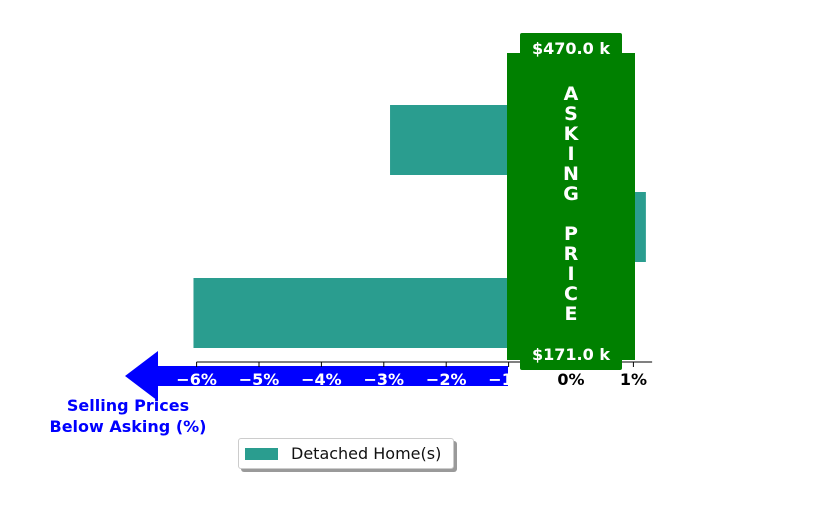 This screenshot has height=509, width=834. What do you see at coordinates (571, 234) in the screenshot?
I see `asking-price-letter: P` at bounding box center [571, 234].